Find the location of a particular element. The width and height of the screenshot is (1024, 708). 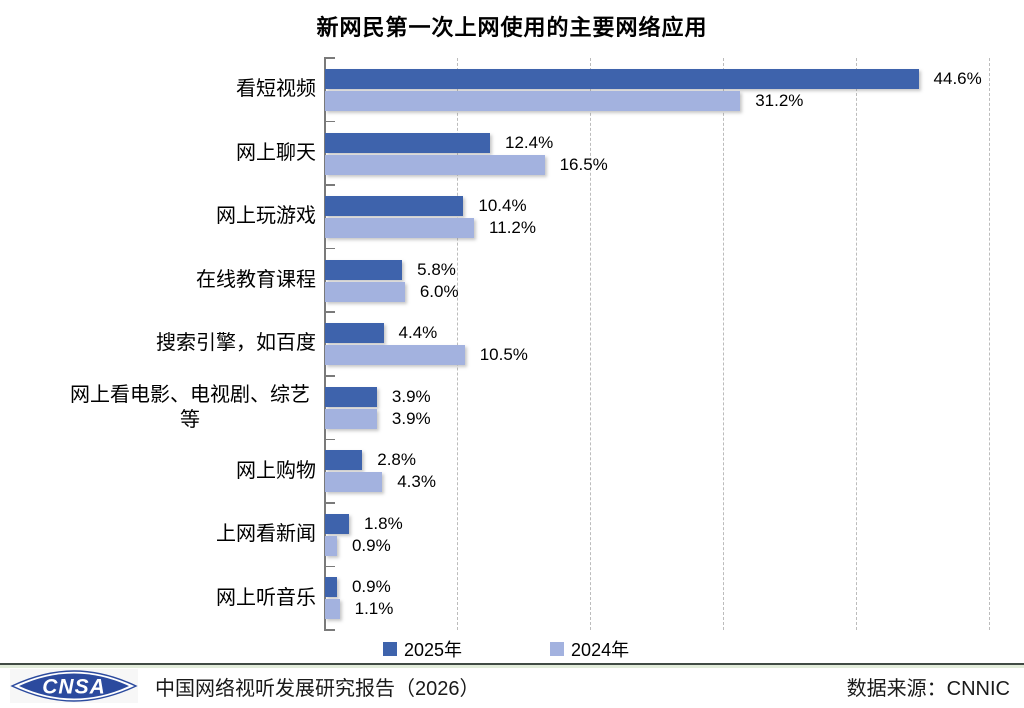

gridline-50pct is located at coordinates (990, 344).